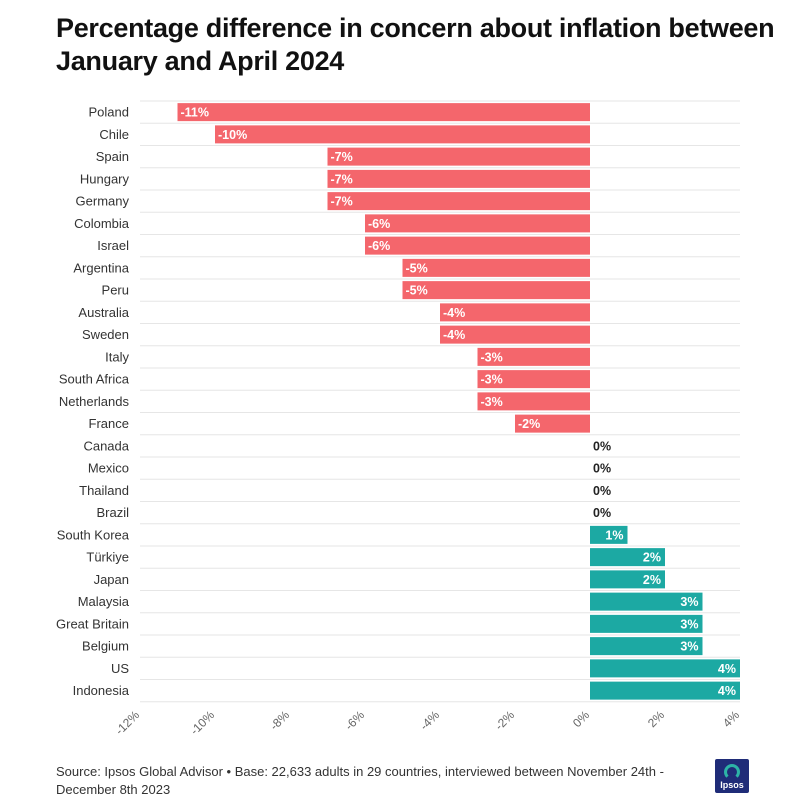 Image resolution: width=807 pixels, height=805 pixels. I want to click on category-label: Israel, so click(113, 245).